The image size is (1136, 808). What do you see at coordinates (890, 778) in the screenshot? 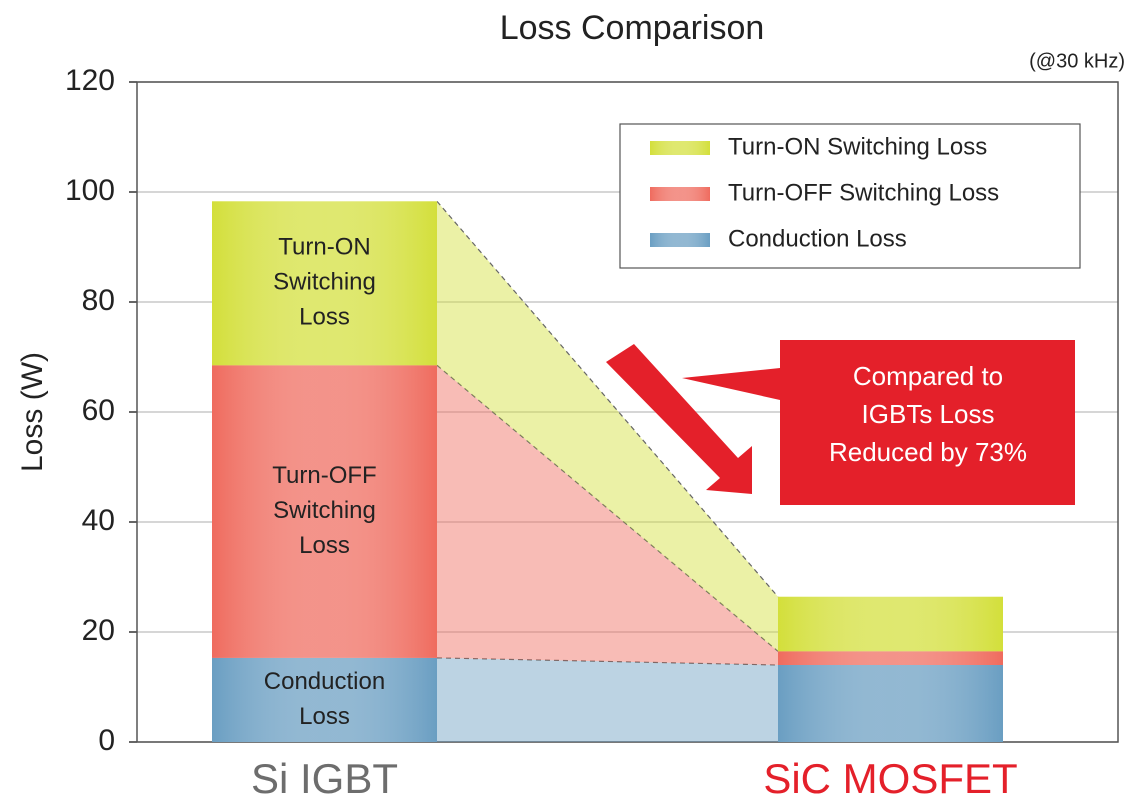
I see `x-tick-label: SiC MOSFET` at bounding box center [890, 778].